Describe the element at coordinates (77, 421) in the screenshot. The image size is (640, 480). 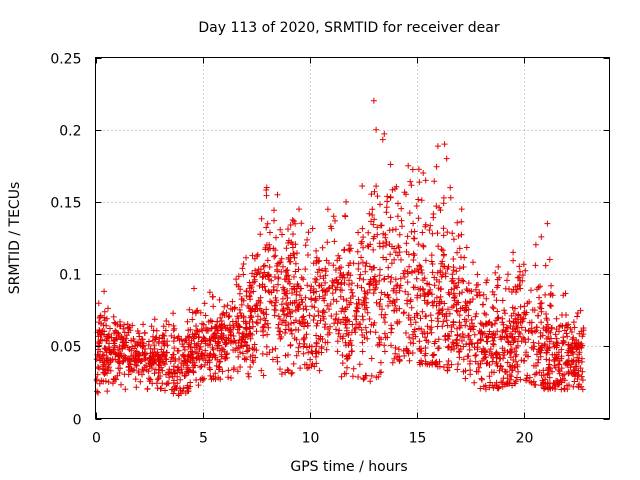
I see `y-tick-label: 0` at that location.